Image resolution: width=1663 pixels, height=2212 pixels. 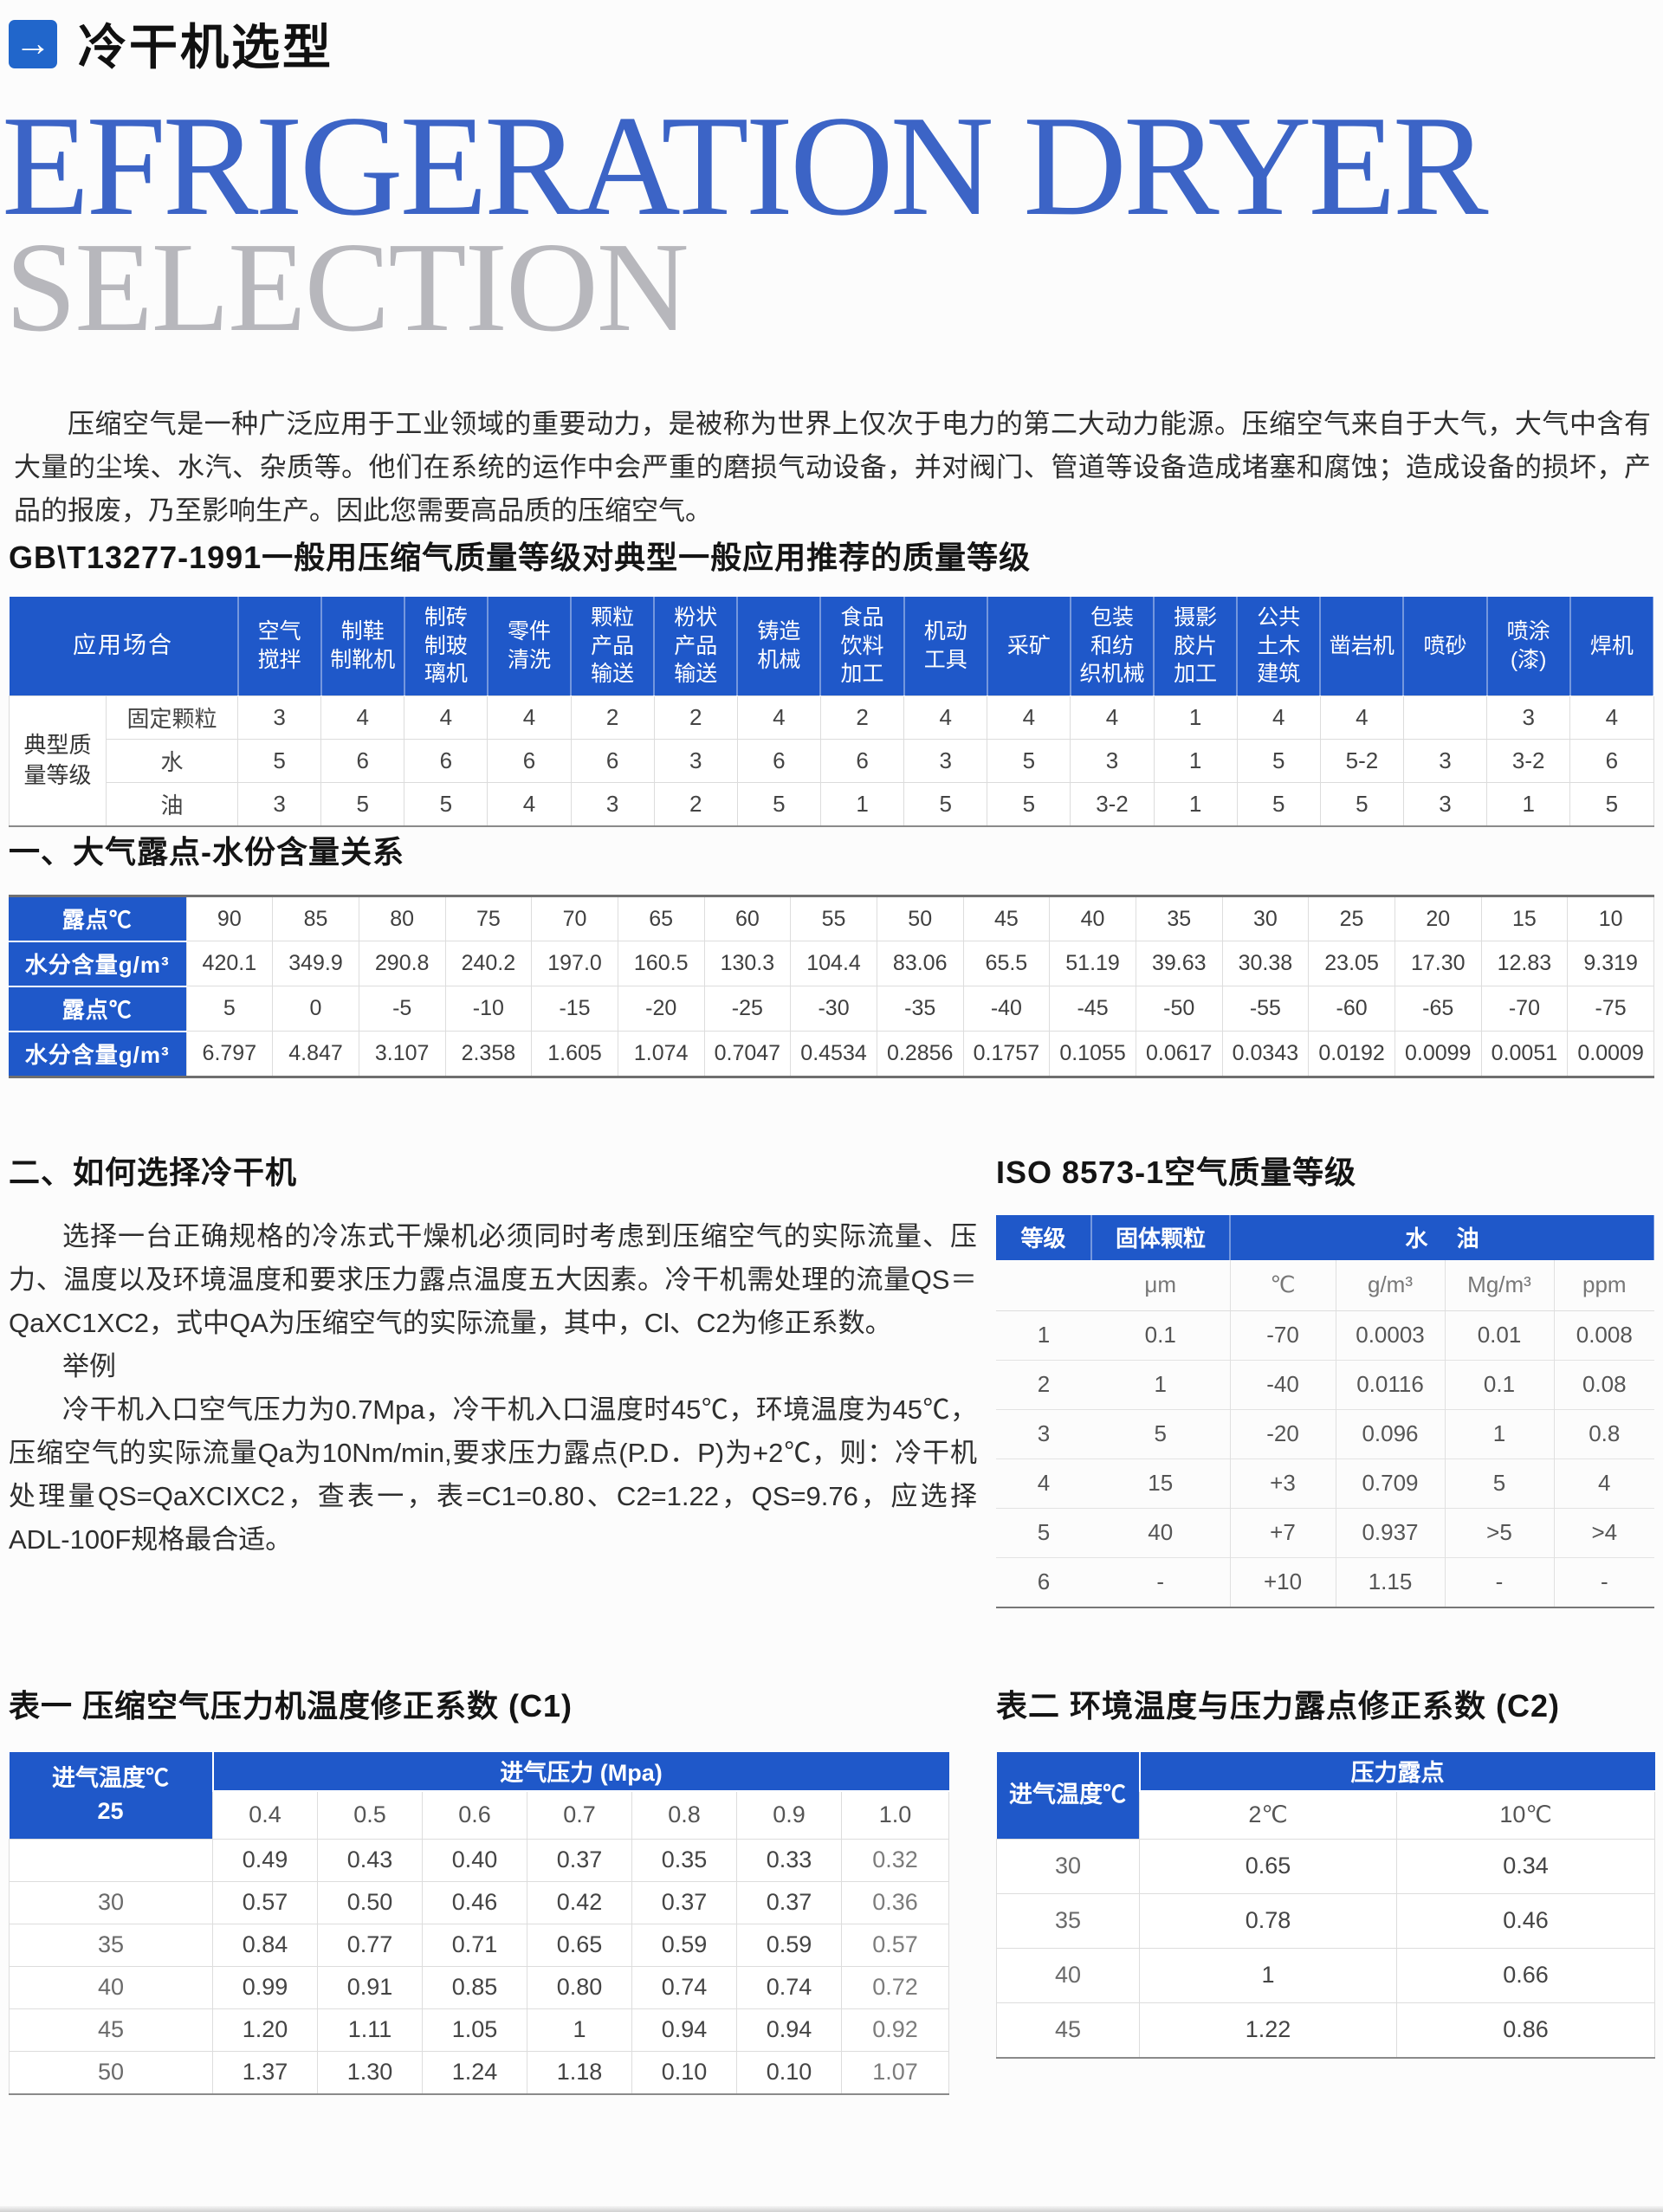 I want to click on c1-table-cell: 0.65, so click(x=579, y=1945).